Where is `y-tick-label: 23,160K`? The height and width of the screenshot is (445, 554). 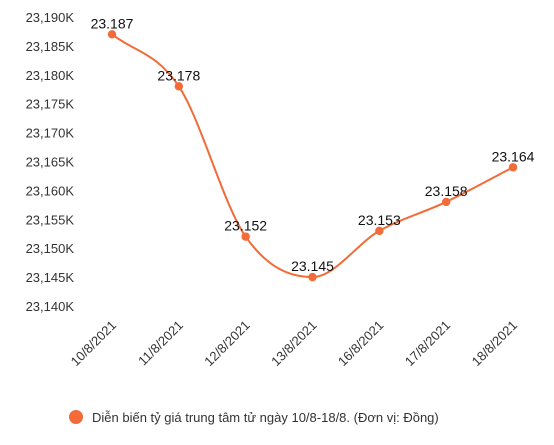
y-tick-label: 23,160K is located at coordinates (50, 190).